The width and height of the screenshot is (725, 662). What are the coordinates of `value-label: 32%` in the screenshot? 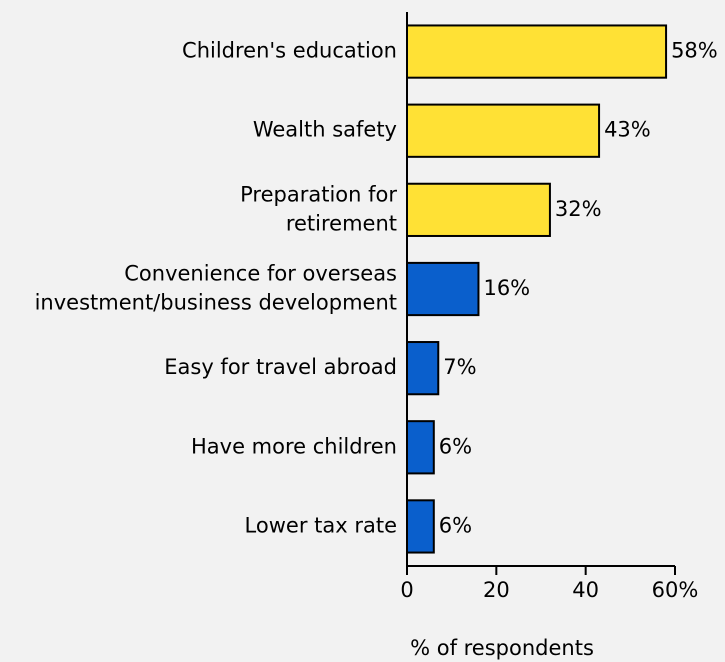 It's located at (578, 209).